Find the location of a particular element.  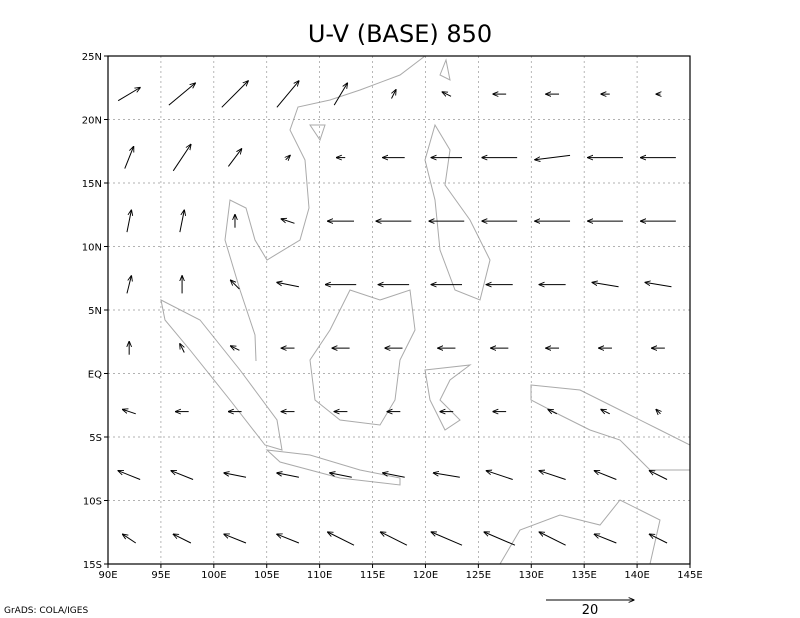

x-tick-label: 110E is located at coordinates (319, 575).